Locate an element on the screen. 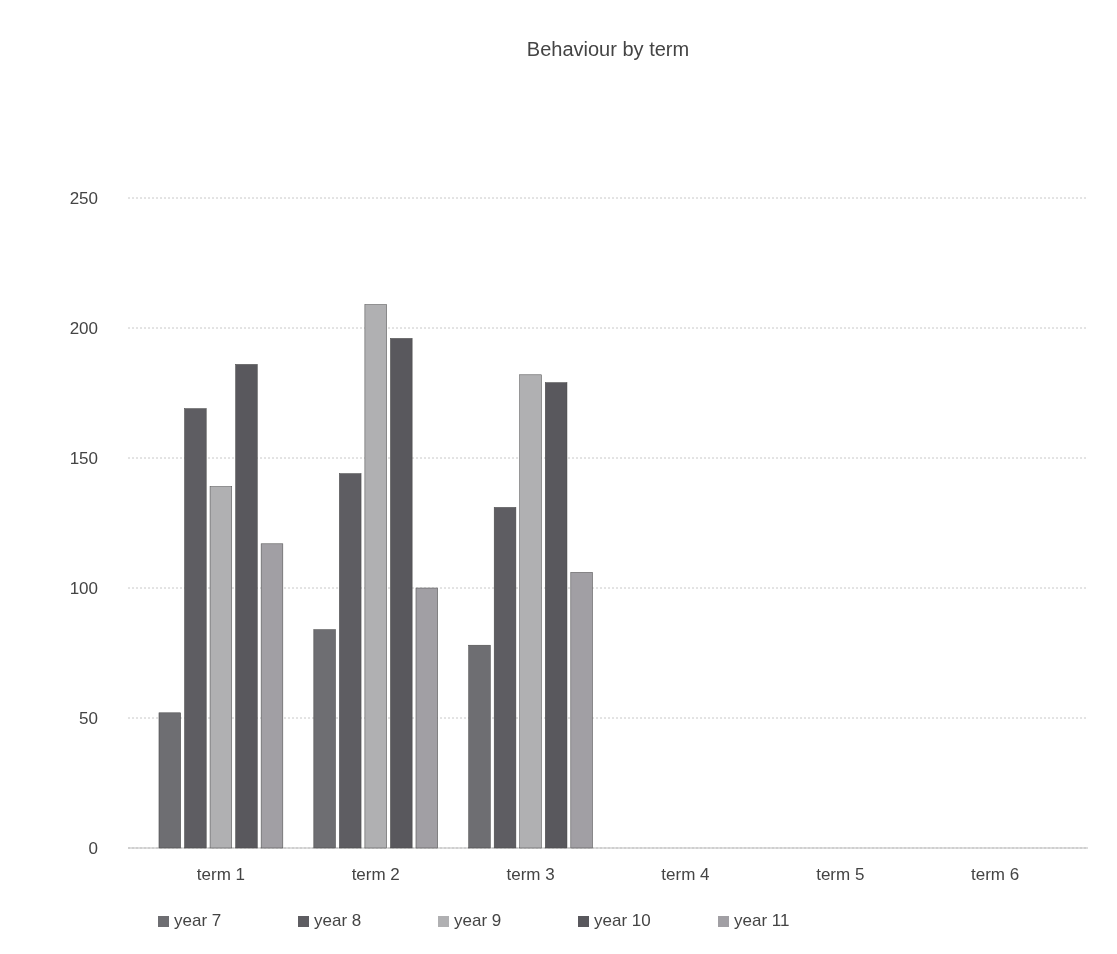  legend-label: year 7 is located at coordinates (198, 920).